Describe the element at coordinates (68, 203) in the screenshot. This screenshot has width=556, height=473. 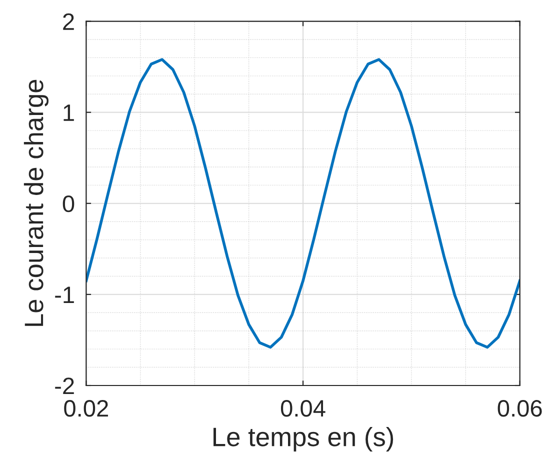
I see `y-tick-label: 0` at that location.